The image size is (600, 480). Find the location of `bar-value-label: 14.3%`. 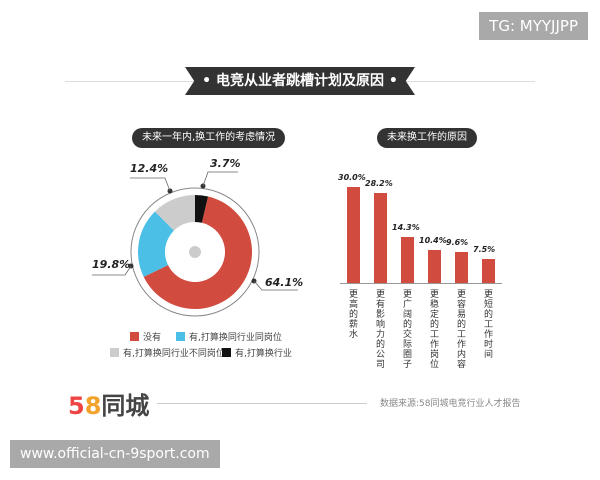

bar-value-label: 14.3% is located at coordinates (406, 228).